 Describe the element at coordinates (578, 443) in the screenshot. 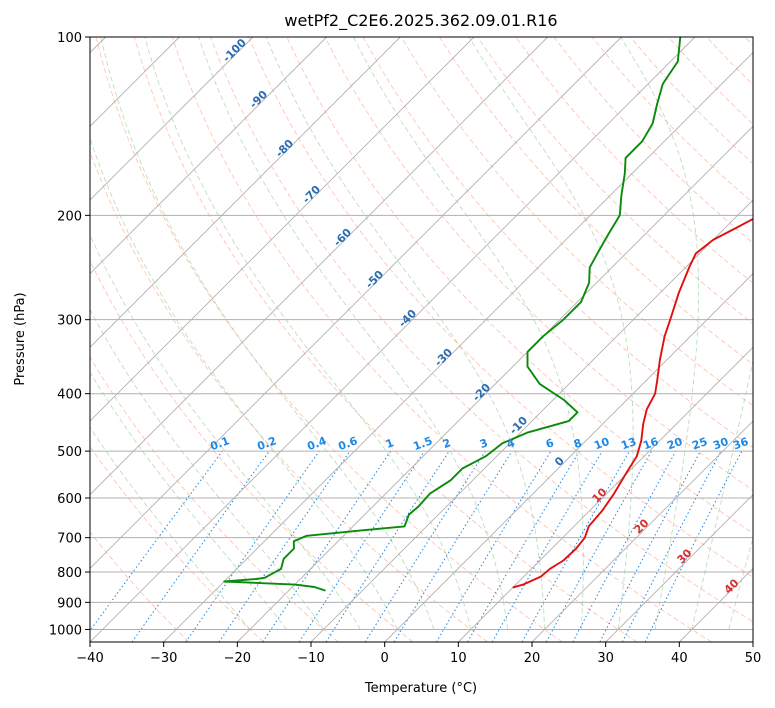

I see `mixing-ratio-label: 8` at that location.